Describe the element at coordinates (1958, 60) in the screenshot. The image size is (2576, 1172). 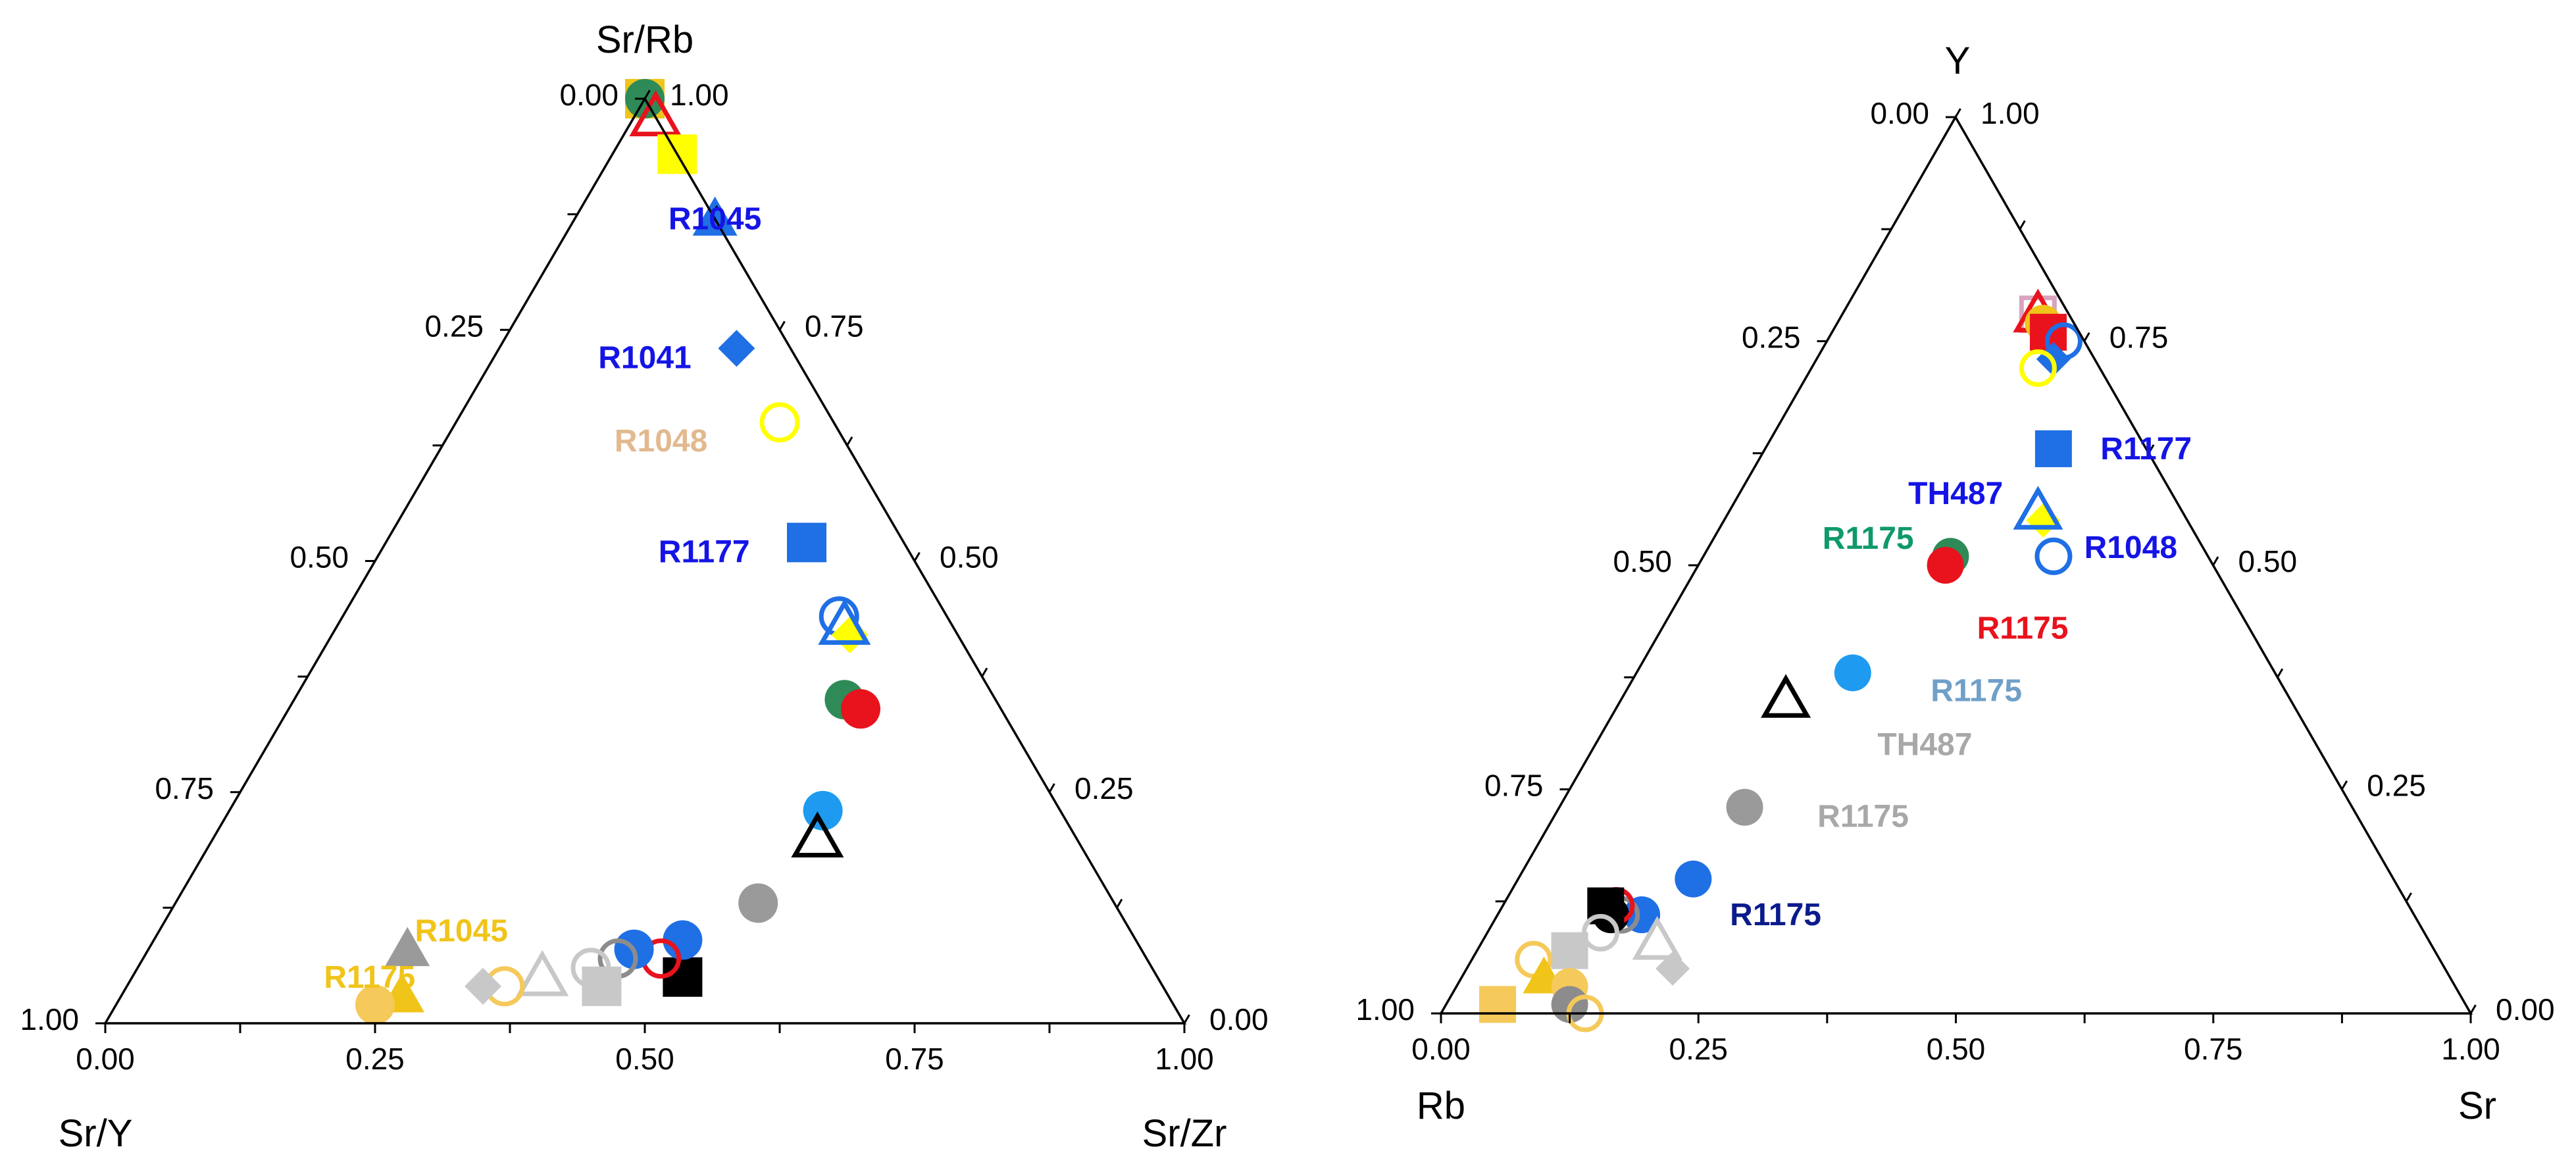
I see `chart-2-top-vertex-label: Y` at that location.